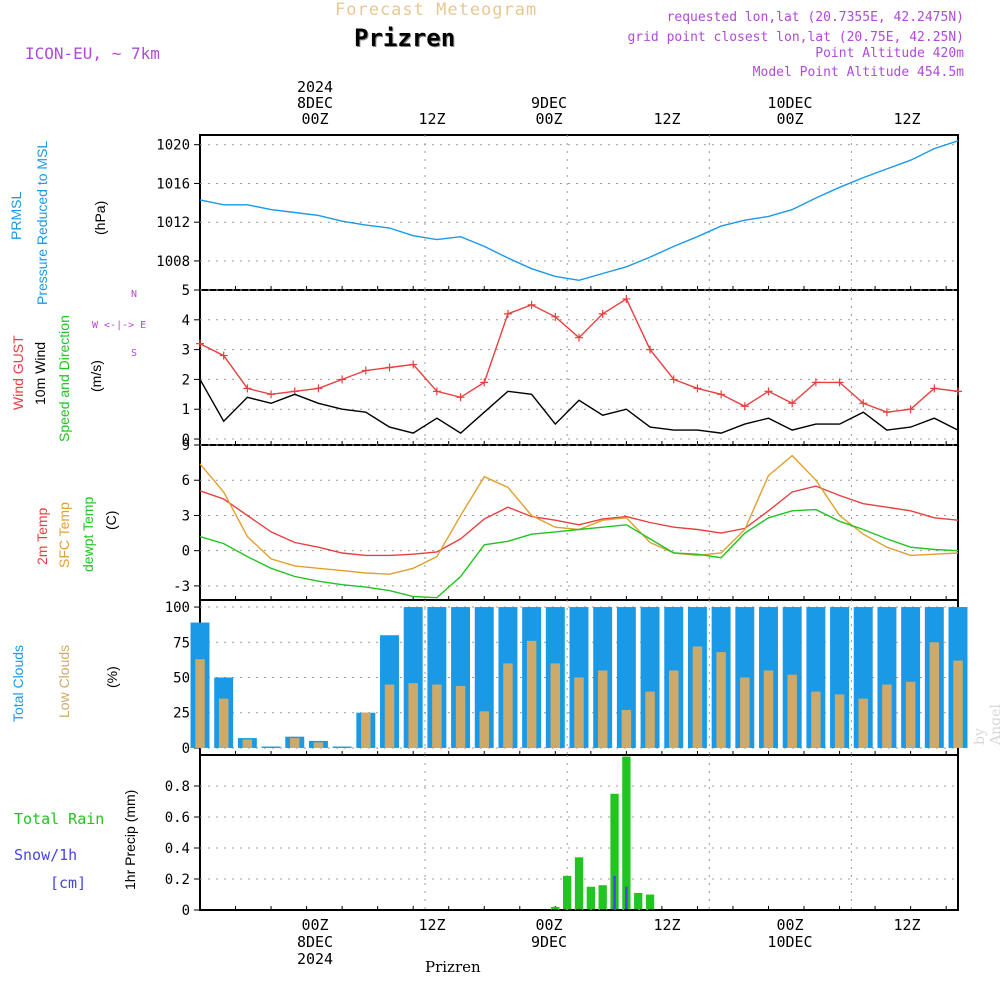 The image size is (1000, 1000). I want to click on ytick-label-1: 2, so click(186, 380).